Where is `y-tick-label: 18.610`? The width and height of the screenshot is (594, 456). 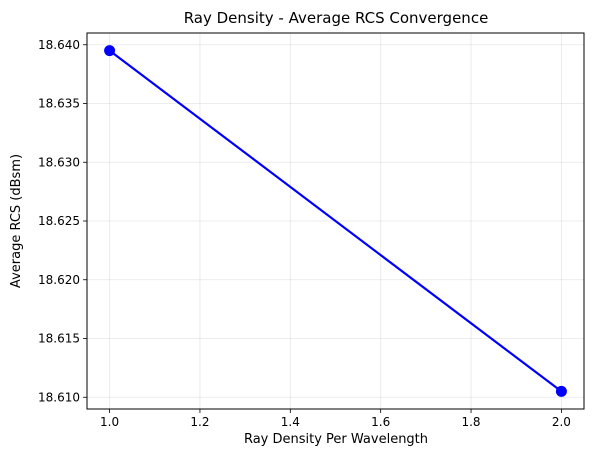 y-tick-label: 18.610 is located at coordinates (59, 397).